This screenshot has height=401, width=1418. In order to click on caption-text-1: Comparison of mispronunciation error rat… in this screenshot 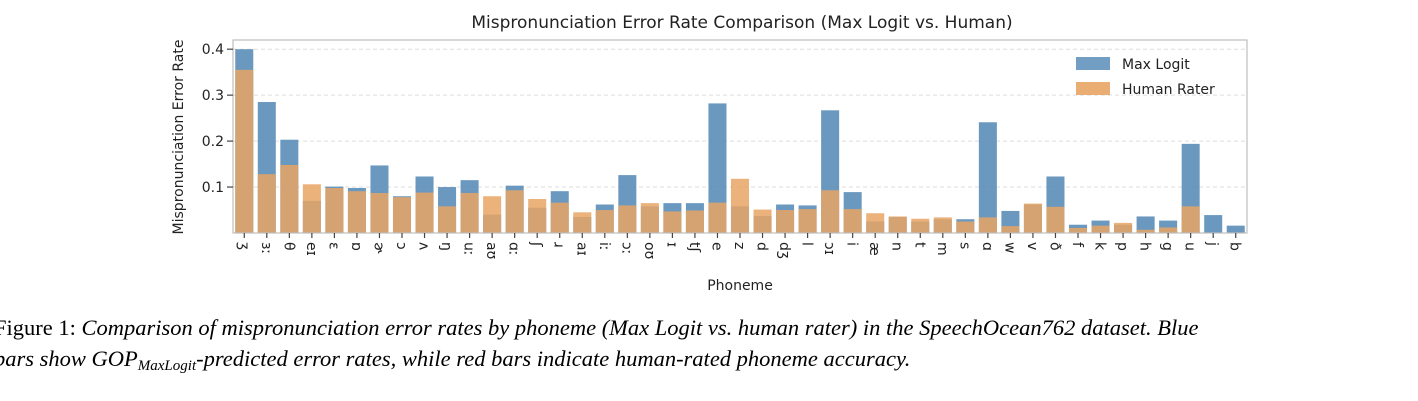, I will do `click(640, 327)`.